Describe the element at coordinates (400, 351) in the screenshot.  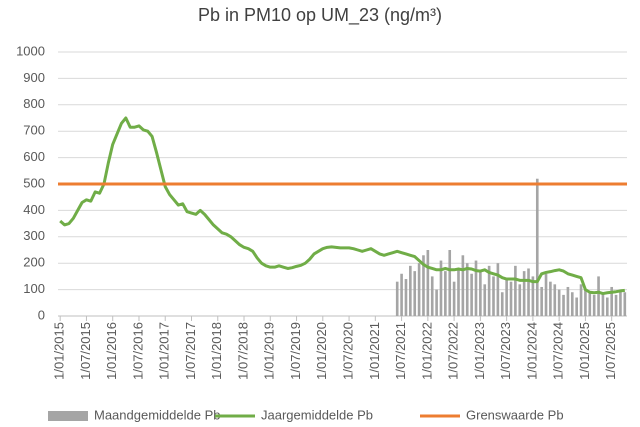
I see `x-tick-label: 1/07/2021` at that location.